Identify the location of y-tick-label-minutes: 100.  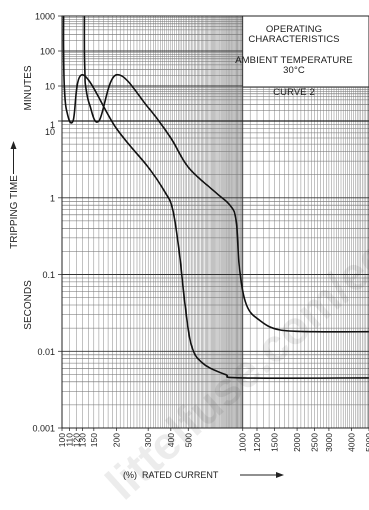
(47, 52).